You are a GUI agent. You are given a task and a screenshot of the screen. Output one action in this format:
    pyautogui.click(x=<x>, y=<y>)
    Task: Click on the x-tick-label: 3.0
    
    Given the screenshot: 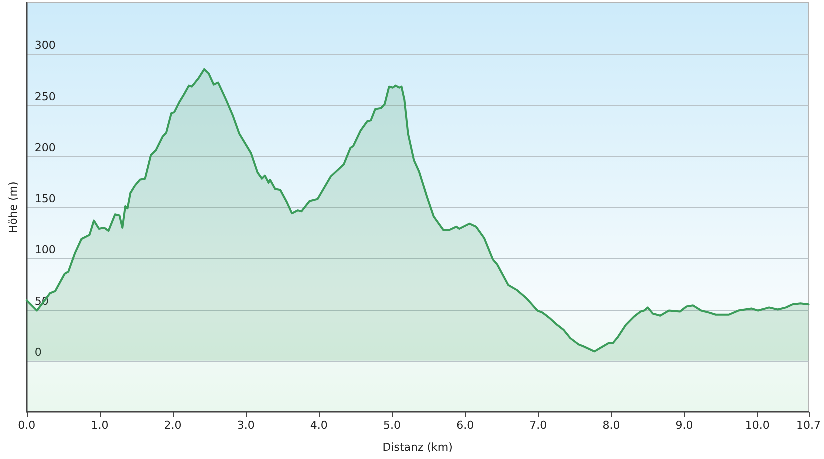 What is the action you would take?
    pyautogui.click(x=246, y=425)
    